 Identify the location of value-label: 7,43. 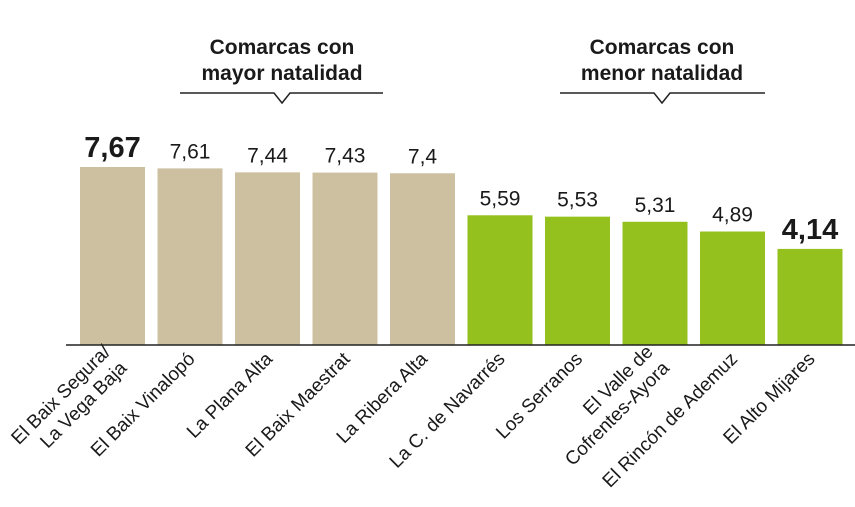
(345, 156).